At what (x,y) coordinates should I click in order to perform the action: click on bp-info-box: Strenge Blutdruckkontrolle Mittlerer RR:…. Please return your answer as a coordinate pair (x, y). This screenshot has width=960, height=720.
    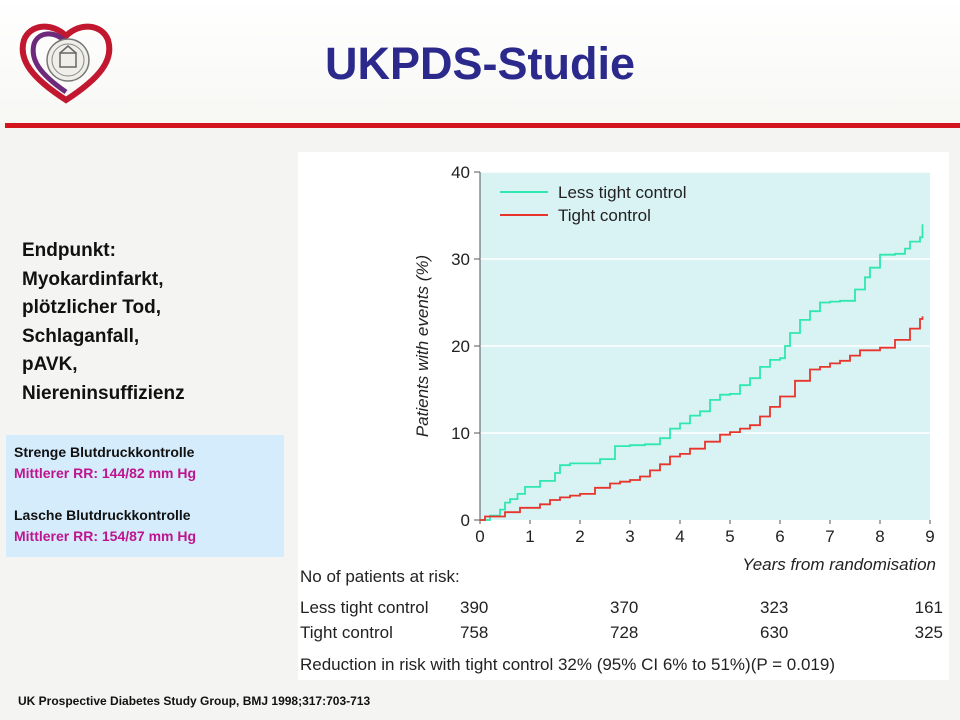
    Looking at the image, I should click on (145, 496).